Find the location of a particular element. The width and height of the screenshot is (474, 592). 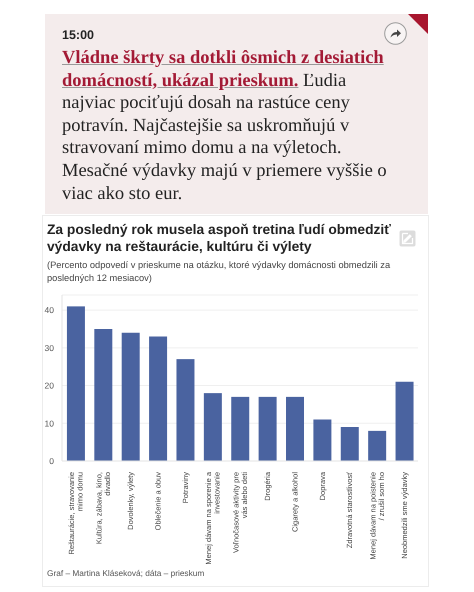

y-tick-label: 30 is located at coordinates (49, 347).